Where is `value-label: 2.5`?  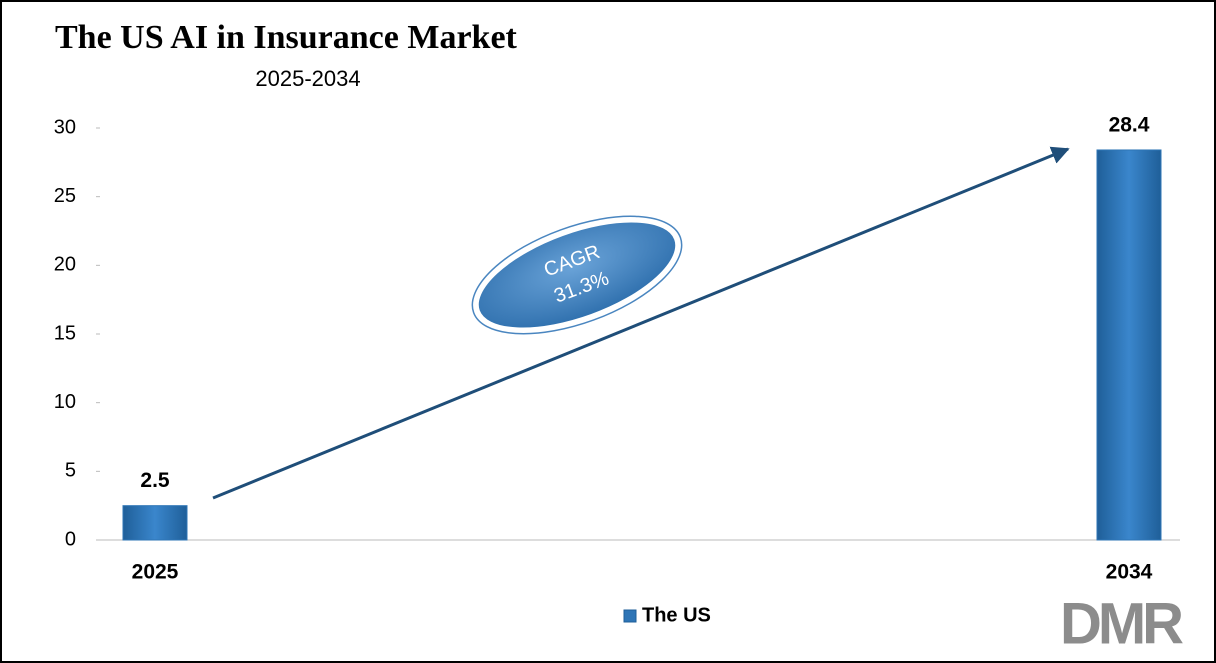
value-label: 2.5 is located at coordinates (155, 480).